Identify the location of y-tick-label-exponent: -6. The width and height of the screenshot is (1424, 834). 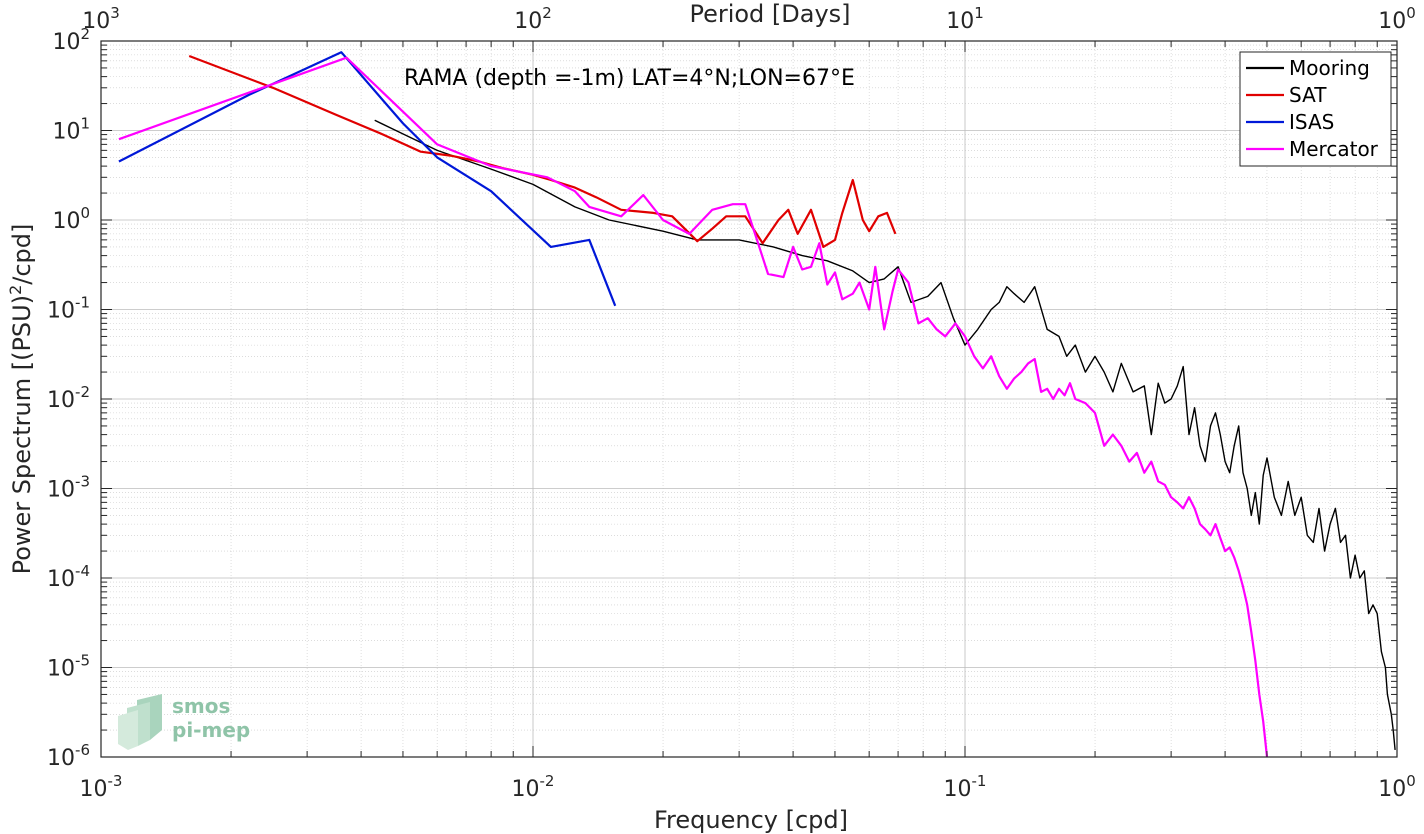
(82, 750).